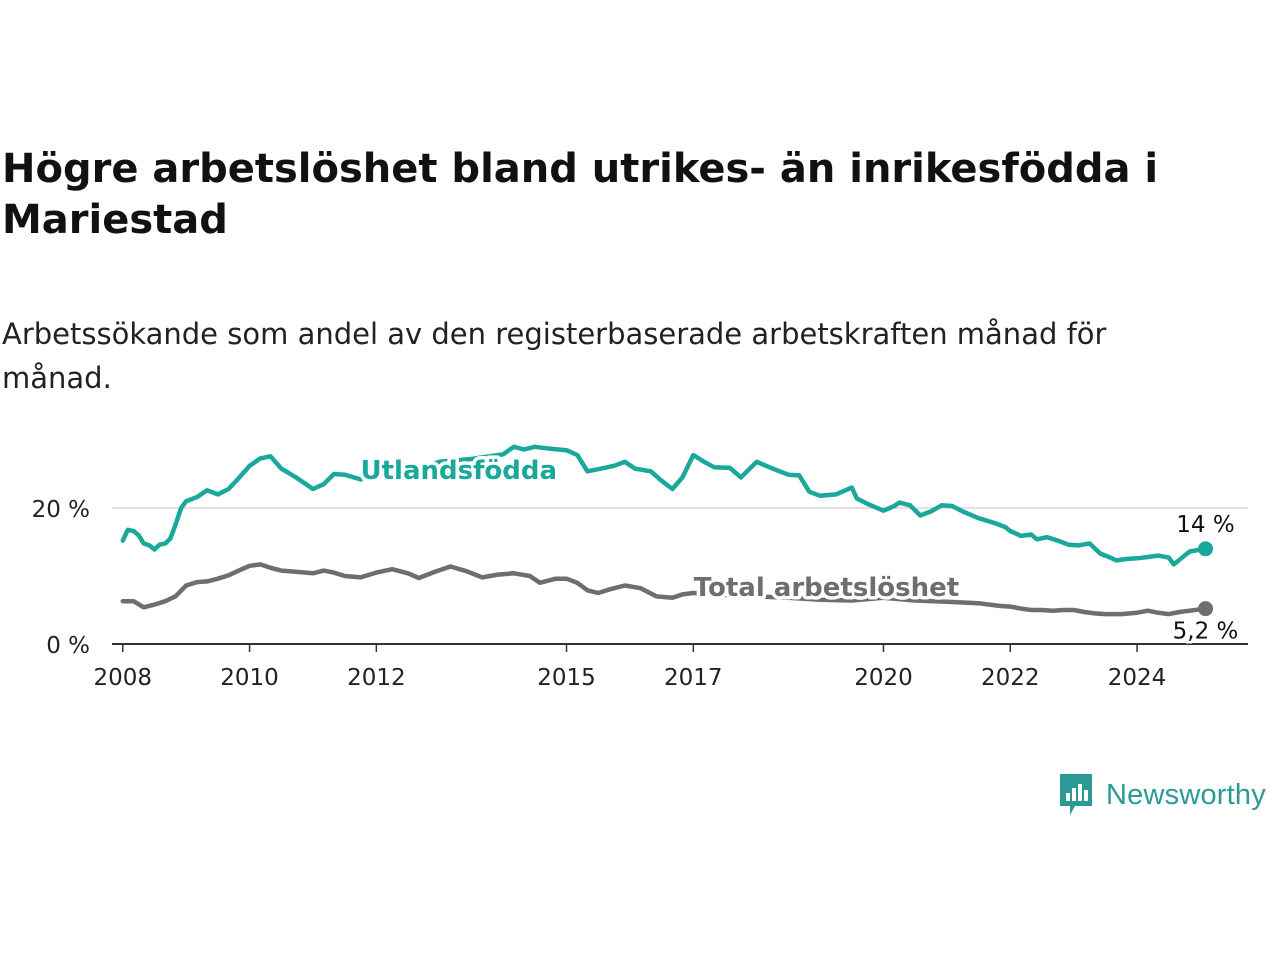 Image resolution: width=1280 pixels, height=960 pixels. Describe the element at coordinates (693, 678) in the screenshot. I see `x-tick-label: 2017` at that location.